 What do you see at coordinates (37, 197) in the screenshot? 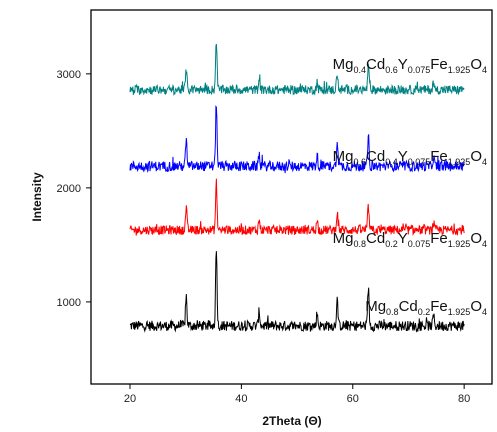
I see `y-axis-label: Intensity` at bounding box center [37, 197].